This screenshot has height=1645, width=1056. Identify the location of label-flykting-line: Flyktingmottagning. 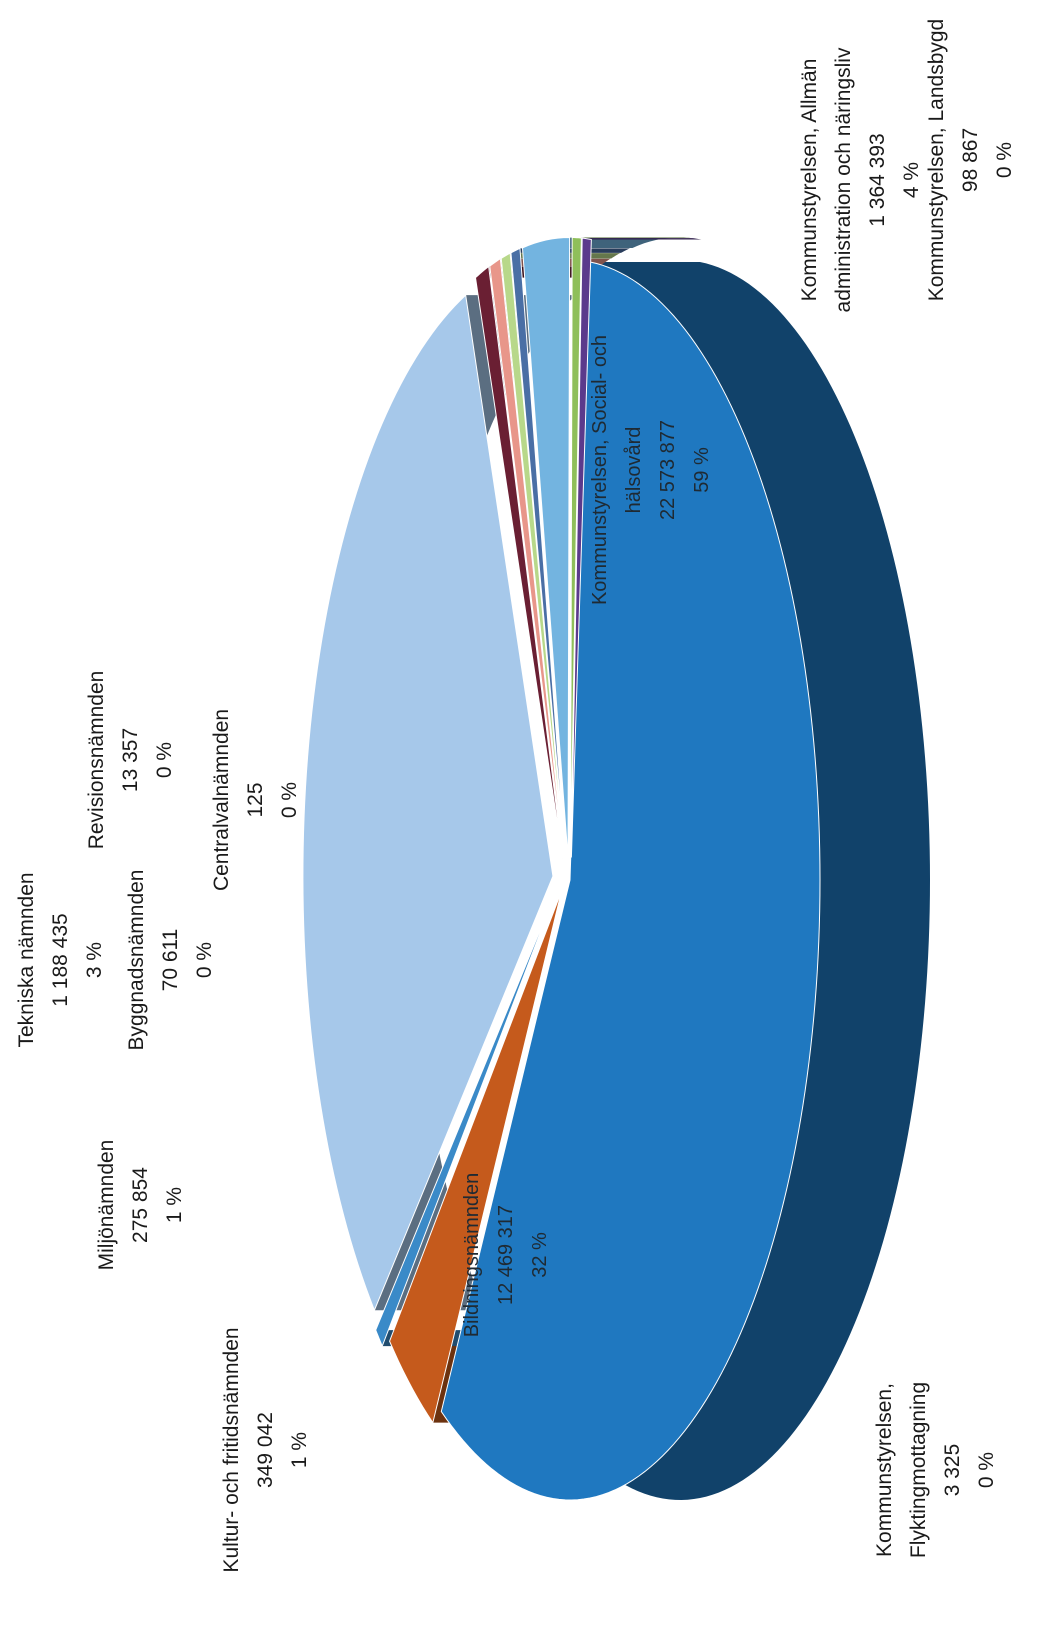
(918, 1470).